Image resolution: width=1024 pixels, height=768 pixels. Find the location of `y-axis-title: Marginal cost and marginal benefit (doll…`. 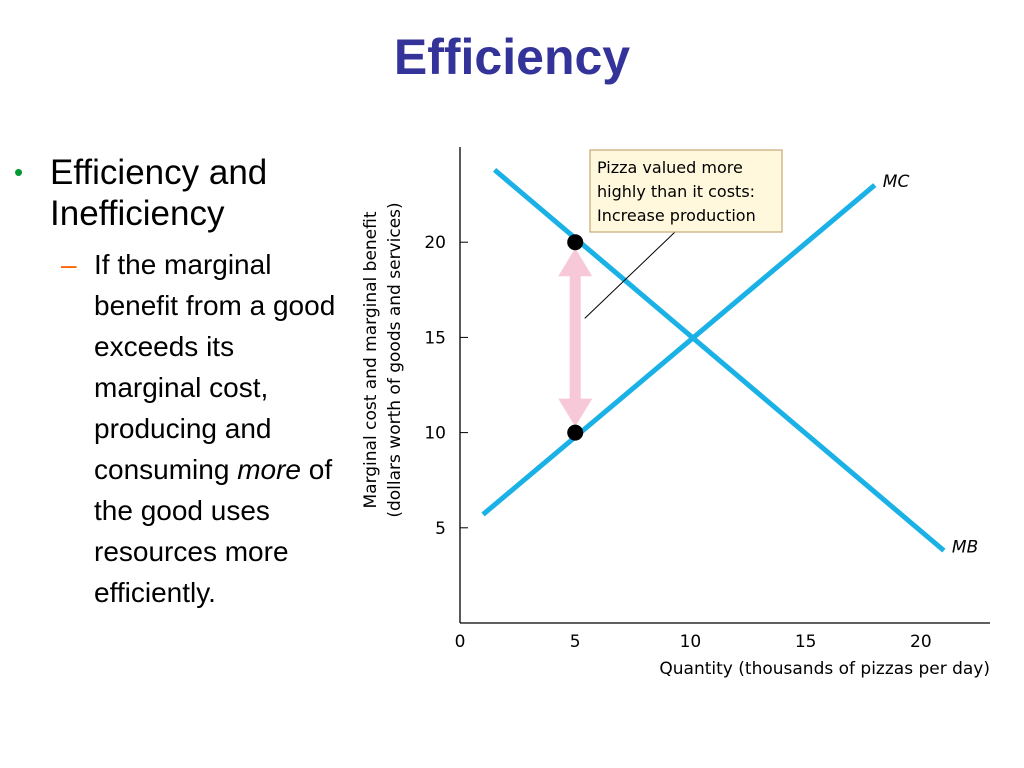

y-axis-title: Marginal cost and marginal benefit (doll… is located at coordinates (383, 359).